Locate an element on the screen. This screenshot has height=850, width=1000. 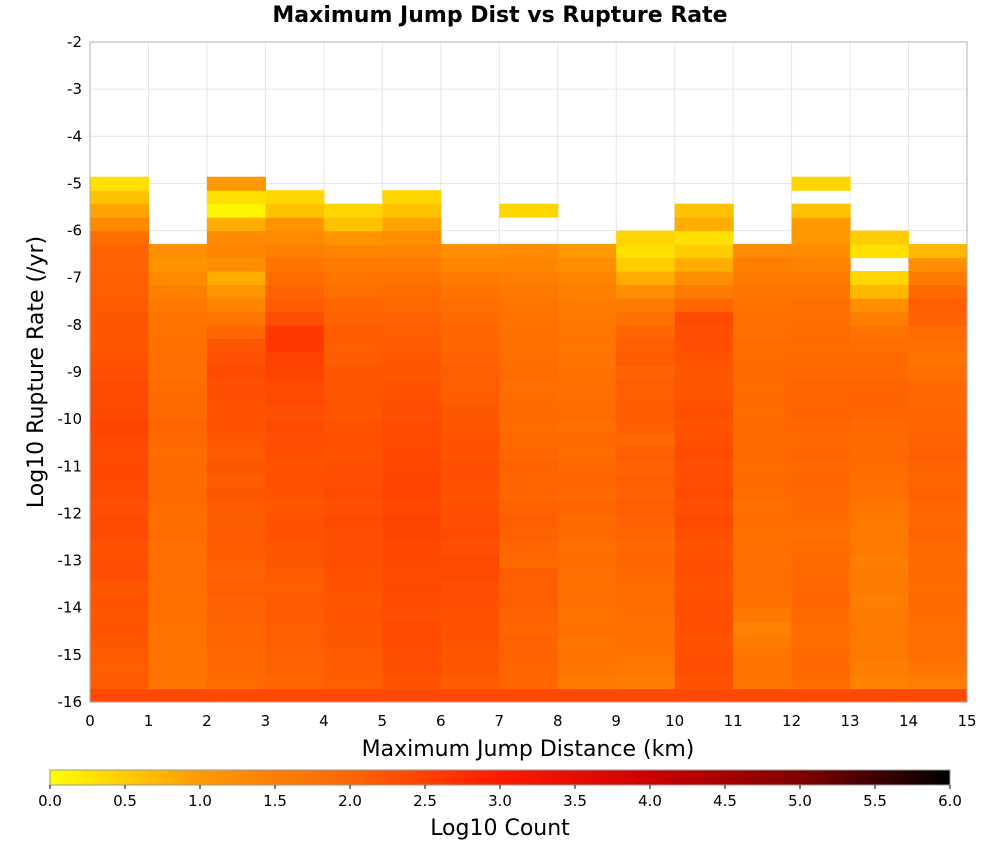
y-tick-label: -13 is located at coordinates (70, 561).